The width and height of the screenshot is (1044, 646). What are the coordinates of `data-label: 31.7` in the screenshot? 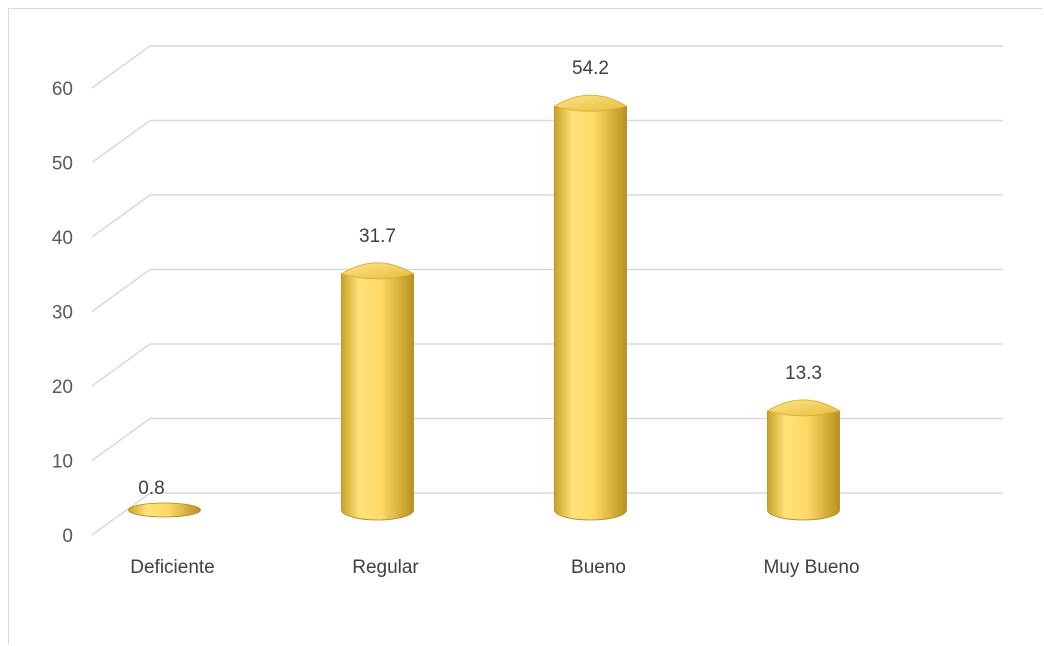 It's located at (377, 236).